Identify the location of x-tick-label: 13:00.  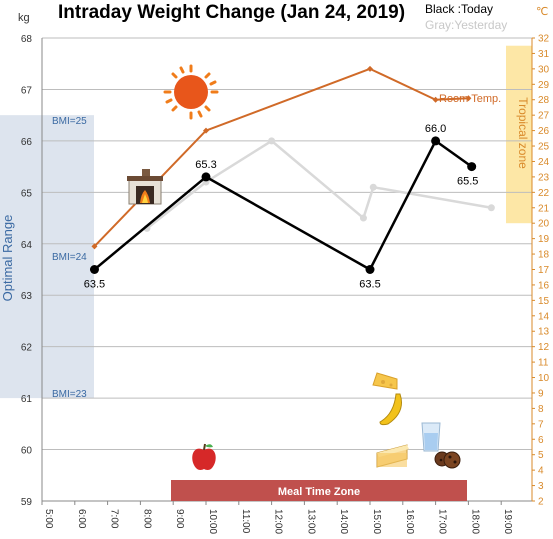
(310, 521).